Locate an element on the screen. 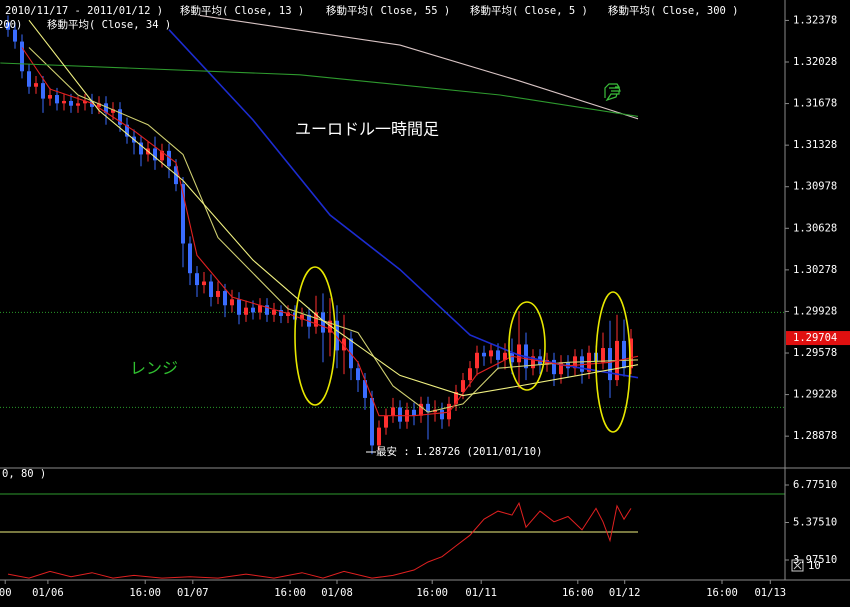 The width and height of the screenshot is (850, 607). x-tick-label: 01/07 is located at coordinates (193, 593).